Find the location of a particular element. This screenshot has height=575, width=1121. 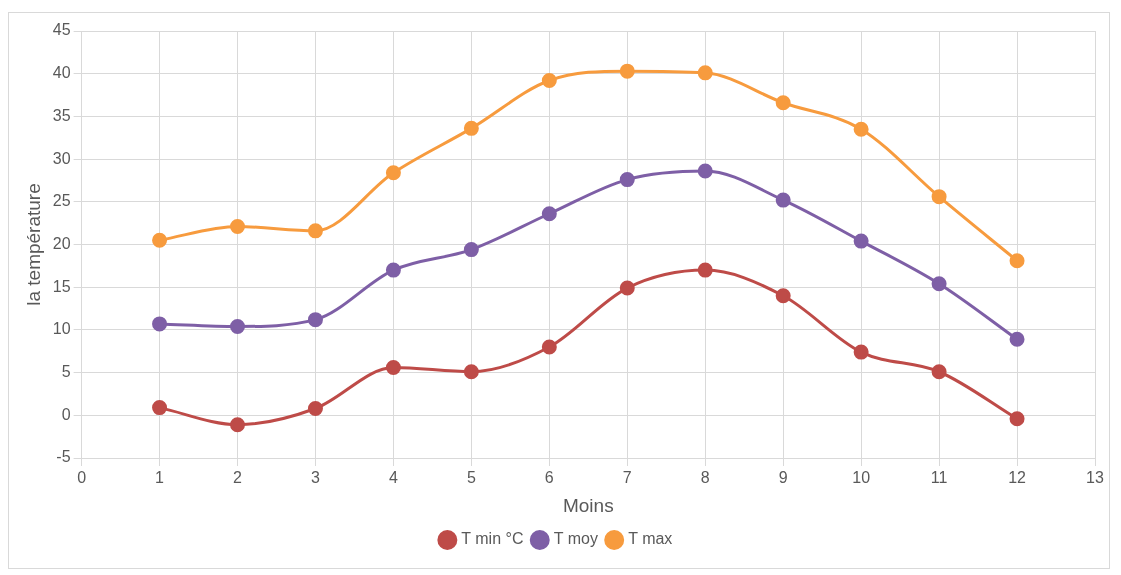

x-tick-label: 12 is located at coordinates (1017, 478).